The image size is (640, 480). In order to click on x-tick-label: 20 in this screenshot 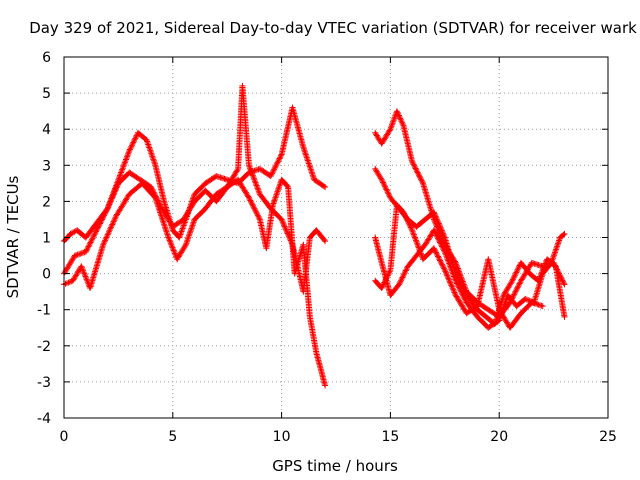, I will do `click(499, 437)`.